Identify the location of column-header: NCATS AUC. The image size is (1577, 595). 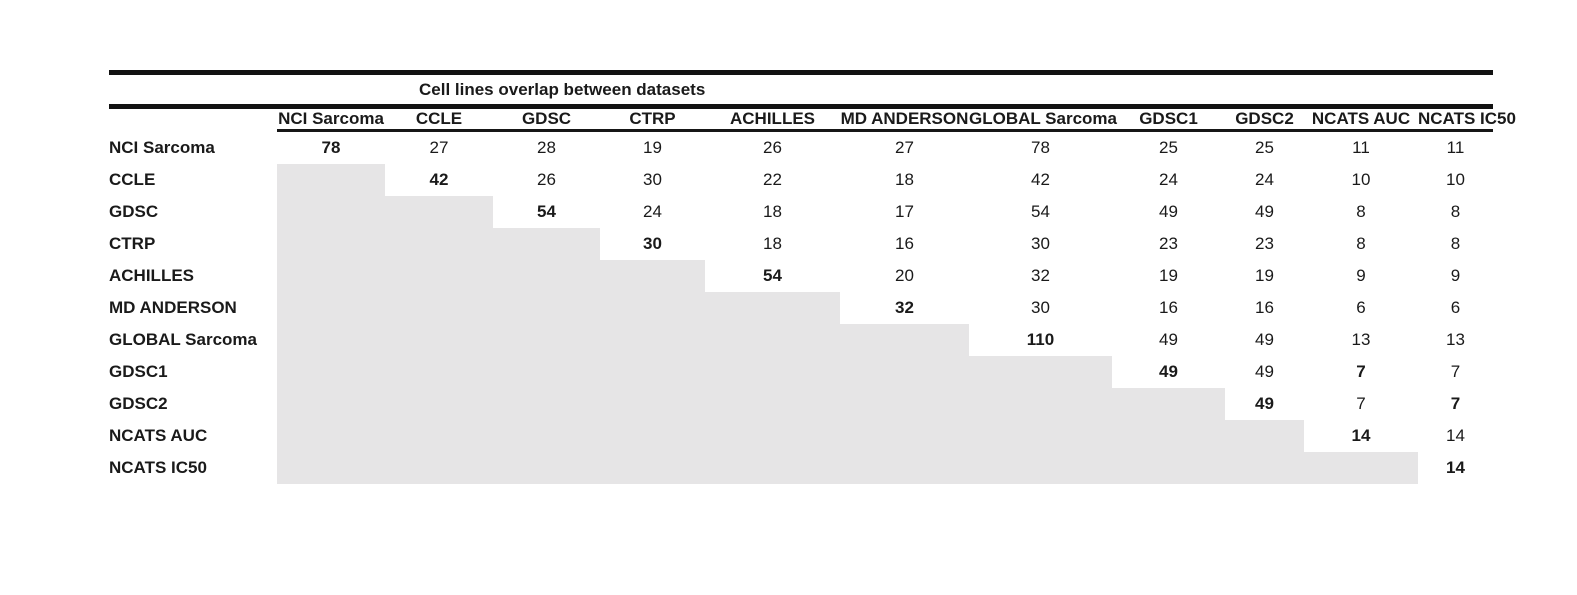
(1361, 120).